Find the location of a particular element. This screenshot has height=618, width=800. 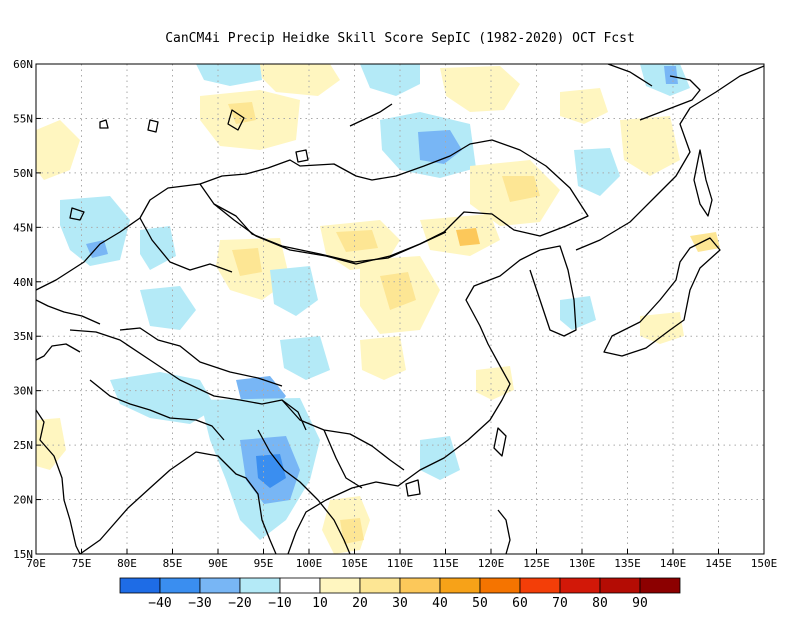

y-tick-label: 35N is located at coordinates (23, 336).